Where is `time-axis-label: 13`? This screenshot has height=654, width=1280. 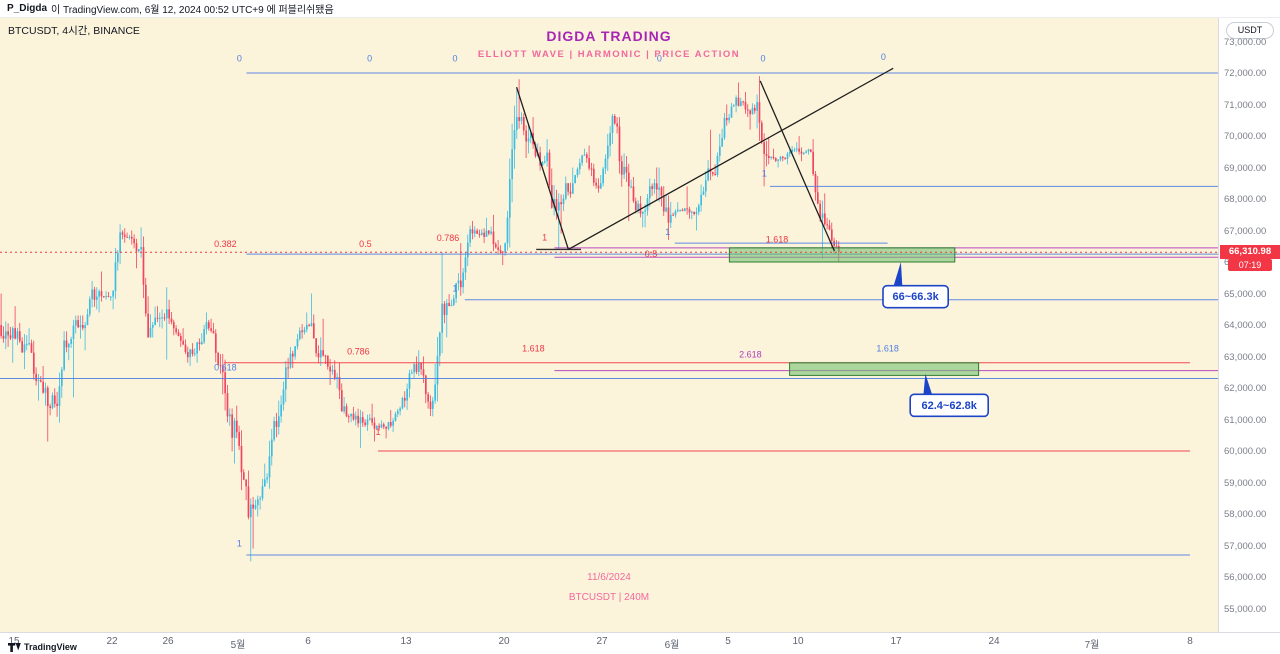
time-axis-label: 13 is located at coordinates (406, 641).